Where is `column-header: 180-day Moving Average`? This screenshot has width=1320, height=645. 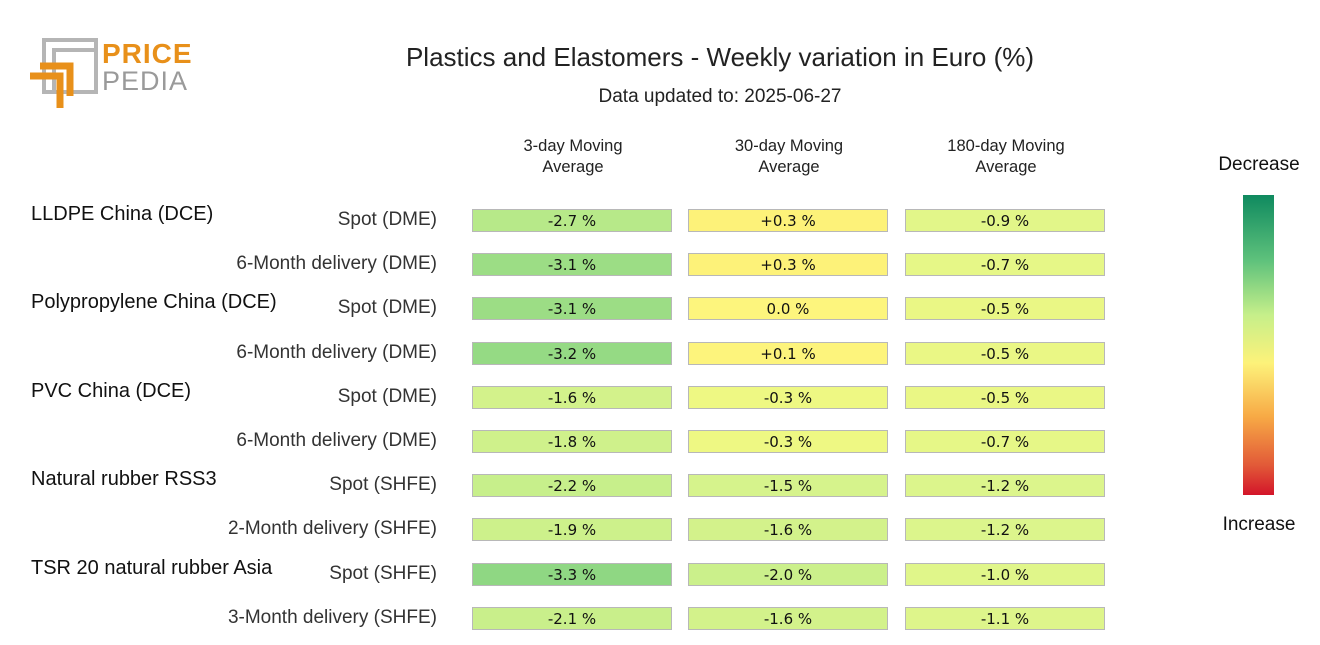
column-header: 180-day Moving Average is located at coordinates (1006, 156).